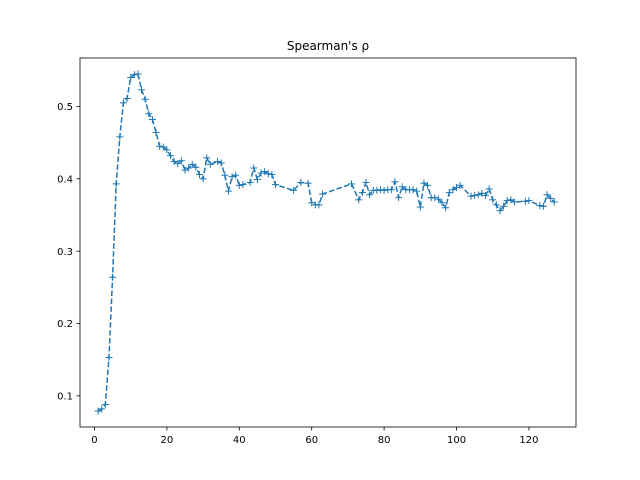  What do you see at coordinates (65, 396) in the screenshot?
I see `y-tick-label: 0.1` at bounding box center [65, 396].